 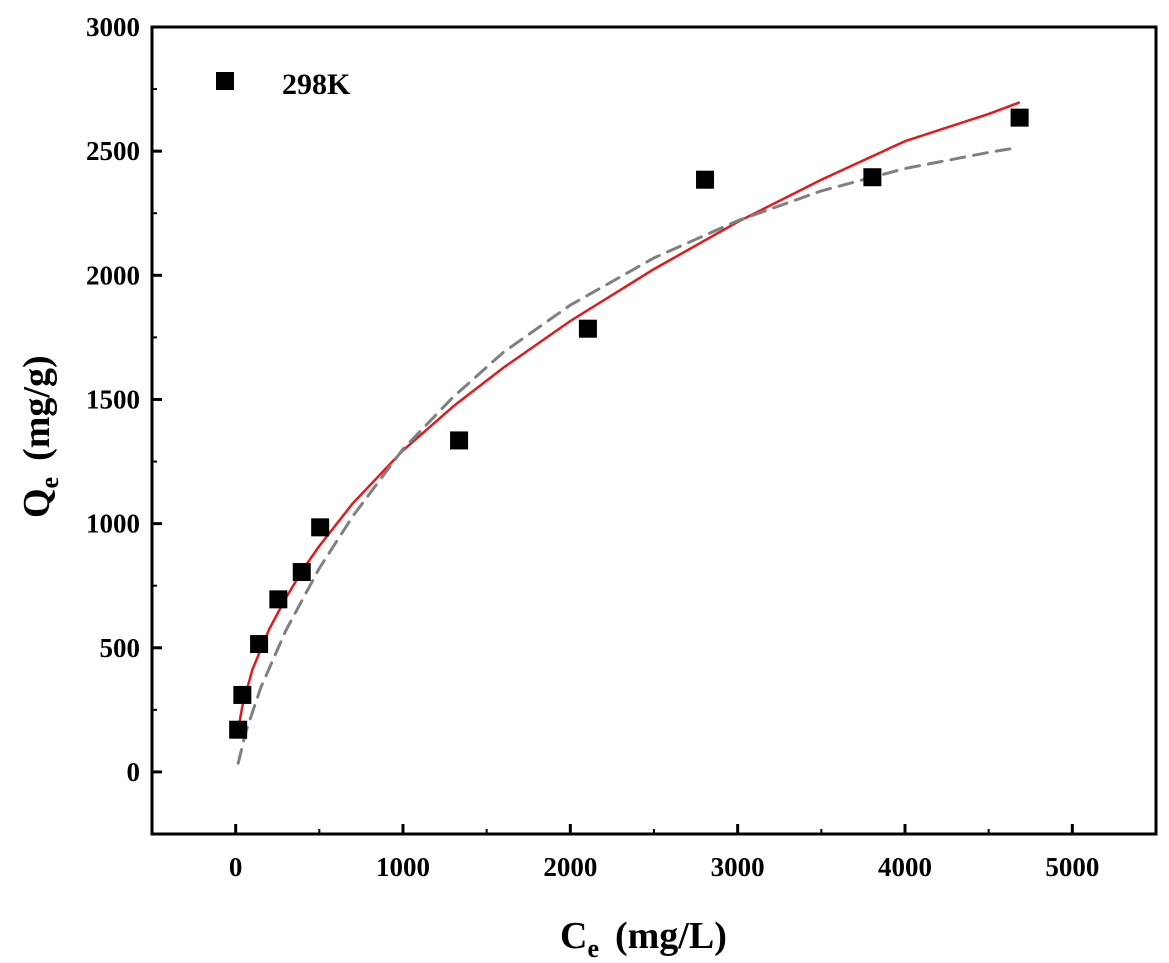 What do you see at coordinates (654, 853) in the screenshot?
I see `x-axis: 0 1000 2000 3000 4000 5000` at bounding box center [654, 853].